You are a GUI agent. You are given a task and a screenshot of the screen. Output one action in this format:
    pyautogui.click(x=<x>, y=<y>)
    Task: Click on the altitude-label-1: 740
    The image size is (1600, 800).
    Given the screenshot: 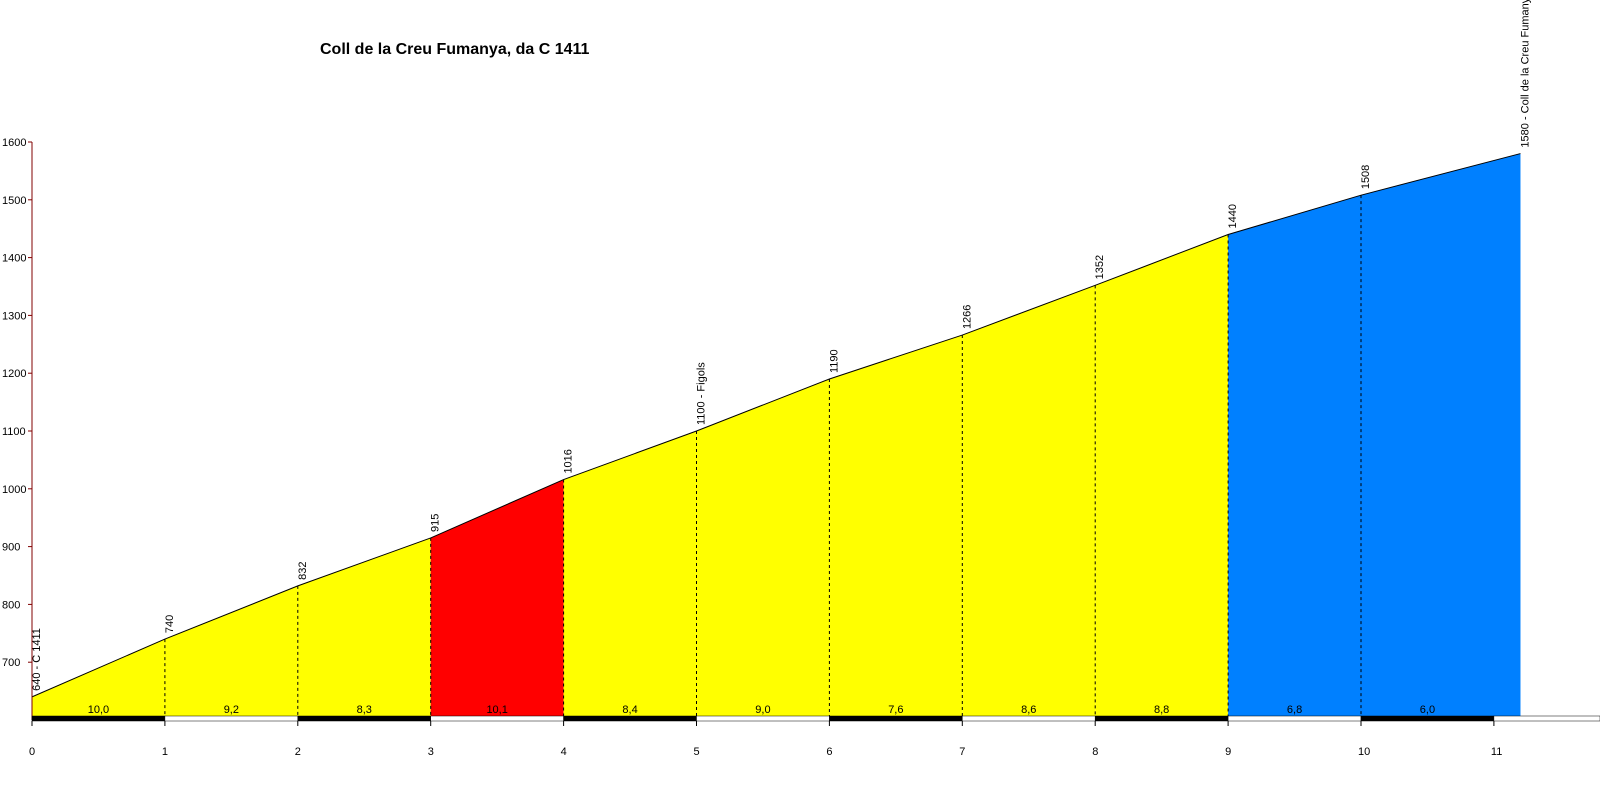 What is the action you would take?
    pyautogui.click(x=170, y=624)
    